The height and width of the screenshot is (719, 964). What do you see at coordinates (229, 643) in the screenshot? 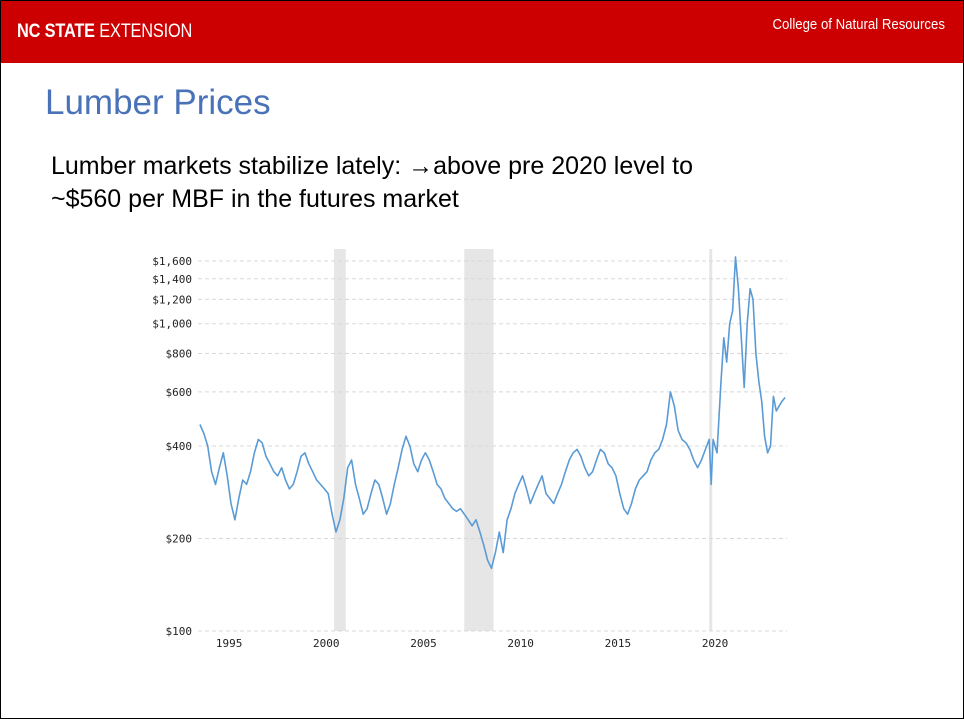
I see `x-tick-label-0: 1995` at bounding box center [229, 643].